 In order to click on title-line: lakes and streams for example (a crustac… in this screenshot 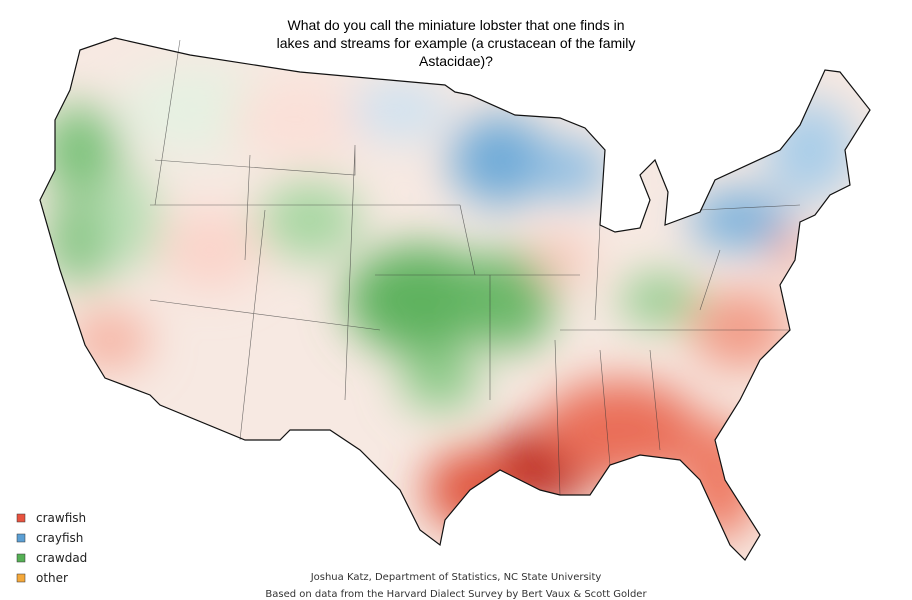, I will do `click(456, 43)`.